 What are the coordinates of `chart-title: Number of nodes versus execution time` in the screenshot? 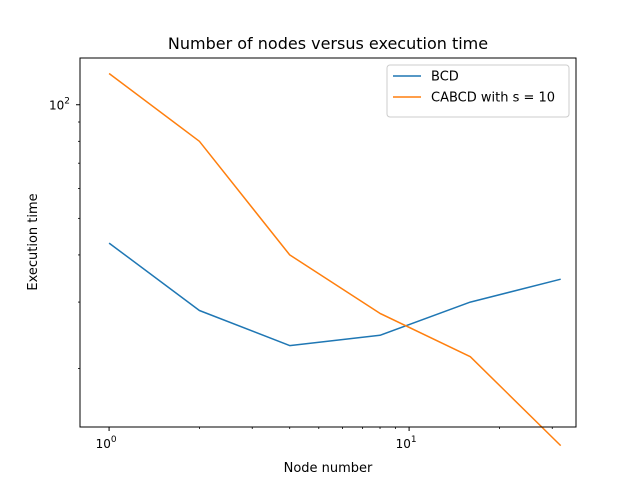 It's located at (328, 43).